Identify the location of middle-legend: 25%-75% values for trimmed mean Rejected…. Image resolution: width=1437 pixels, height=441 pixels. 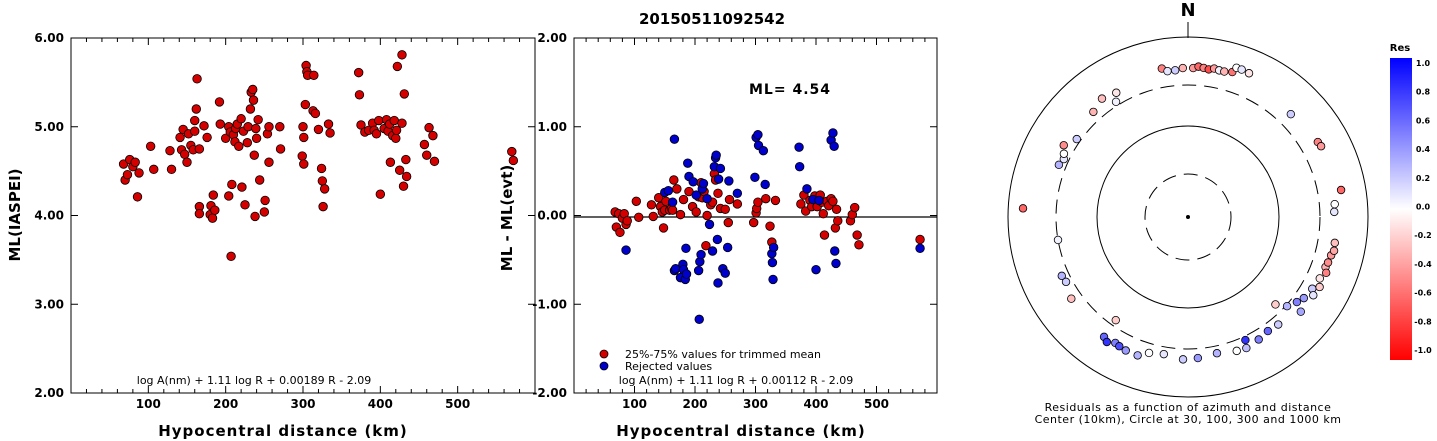
(710, 360).